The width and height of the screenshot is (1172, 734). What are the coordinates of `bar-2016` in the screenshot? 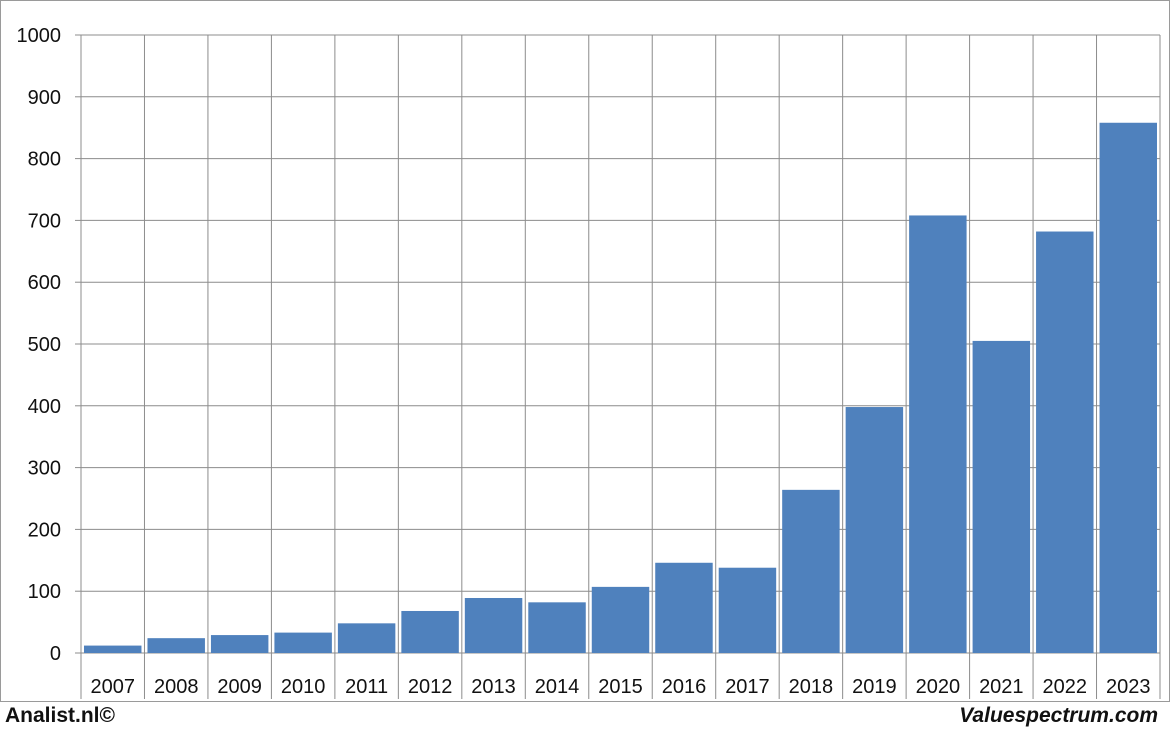 It's located at (684, 607).